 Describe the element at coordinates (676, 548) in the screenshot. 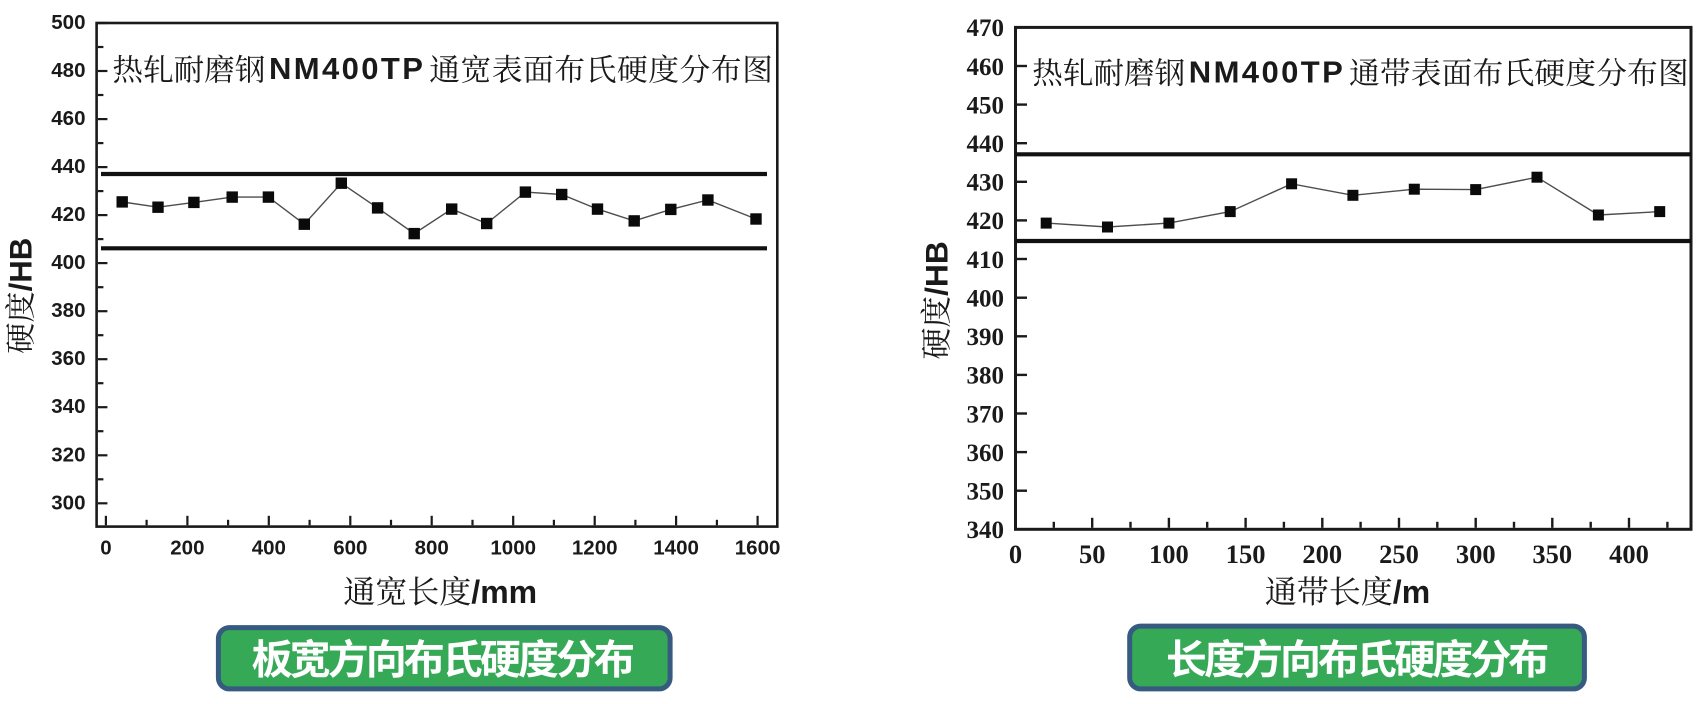

I see `svg-text: 1400` at that location.